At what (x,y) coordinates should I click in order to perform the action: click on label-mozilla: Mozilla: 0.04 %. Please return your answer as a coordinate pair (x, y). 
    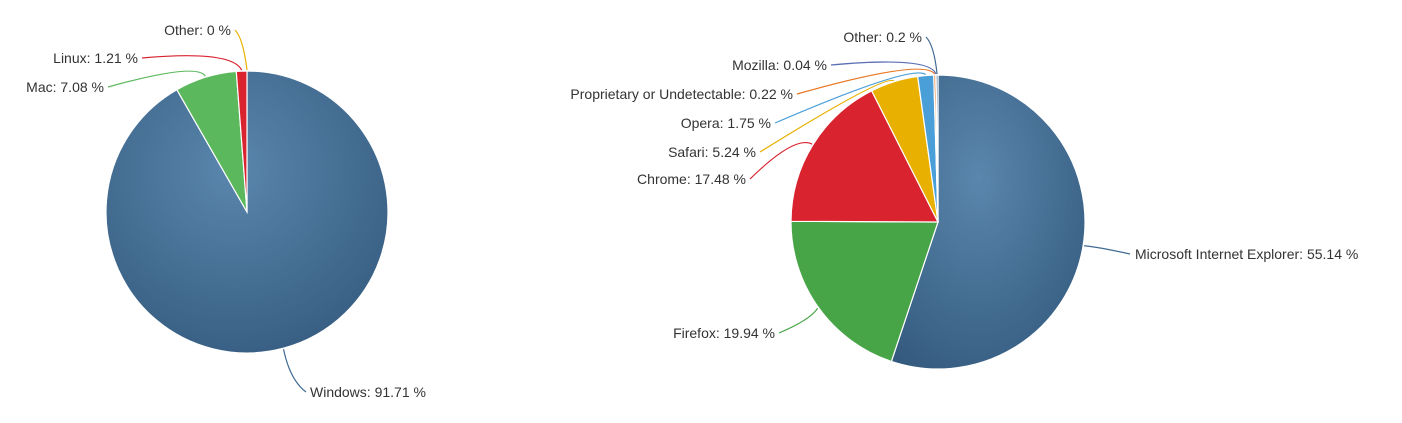
    Looking at the image, I should click on (779, 65).